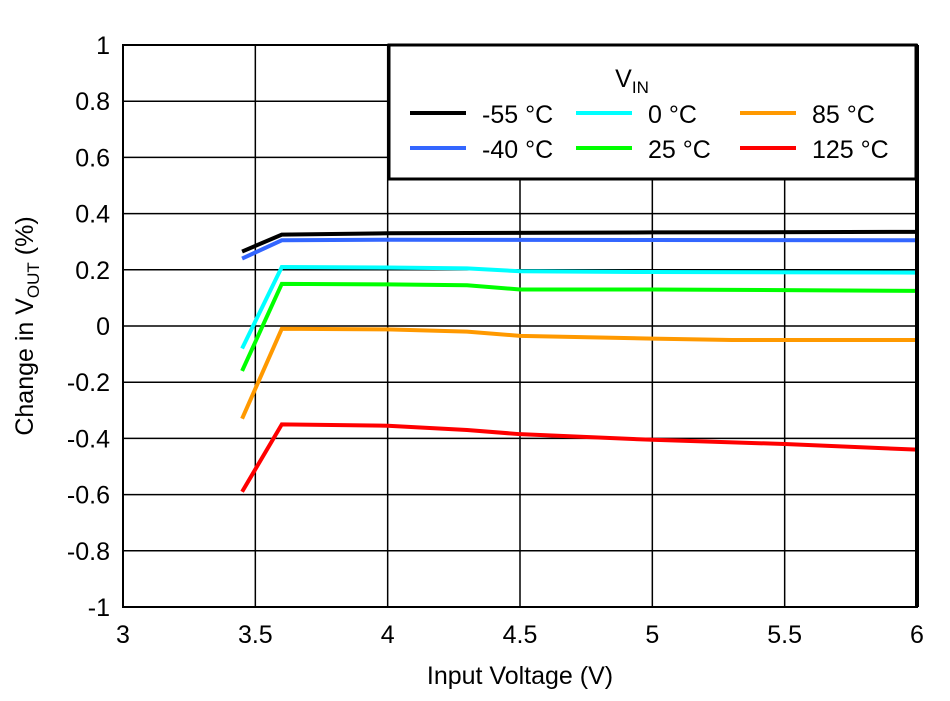 The image size is (950, 701). What do you see at coordinates (388, 635) in the screenshot?
I see `x-tick-label: 4` at bounding box center [388, 635].